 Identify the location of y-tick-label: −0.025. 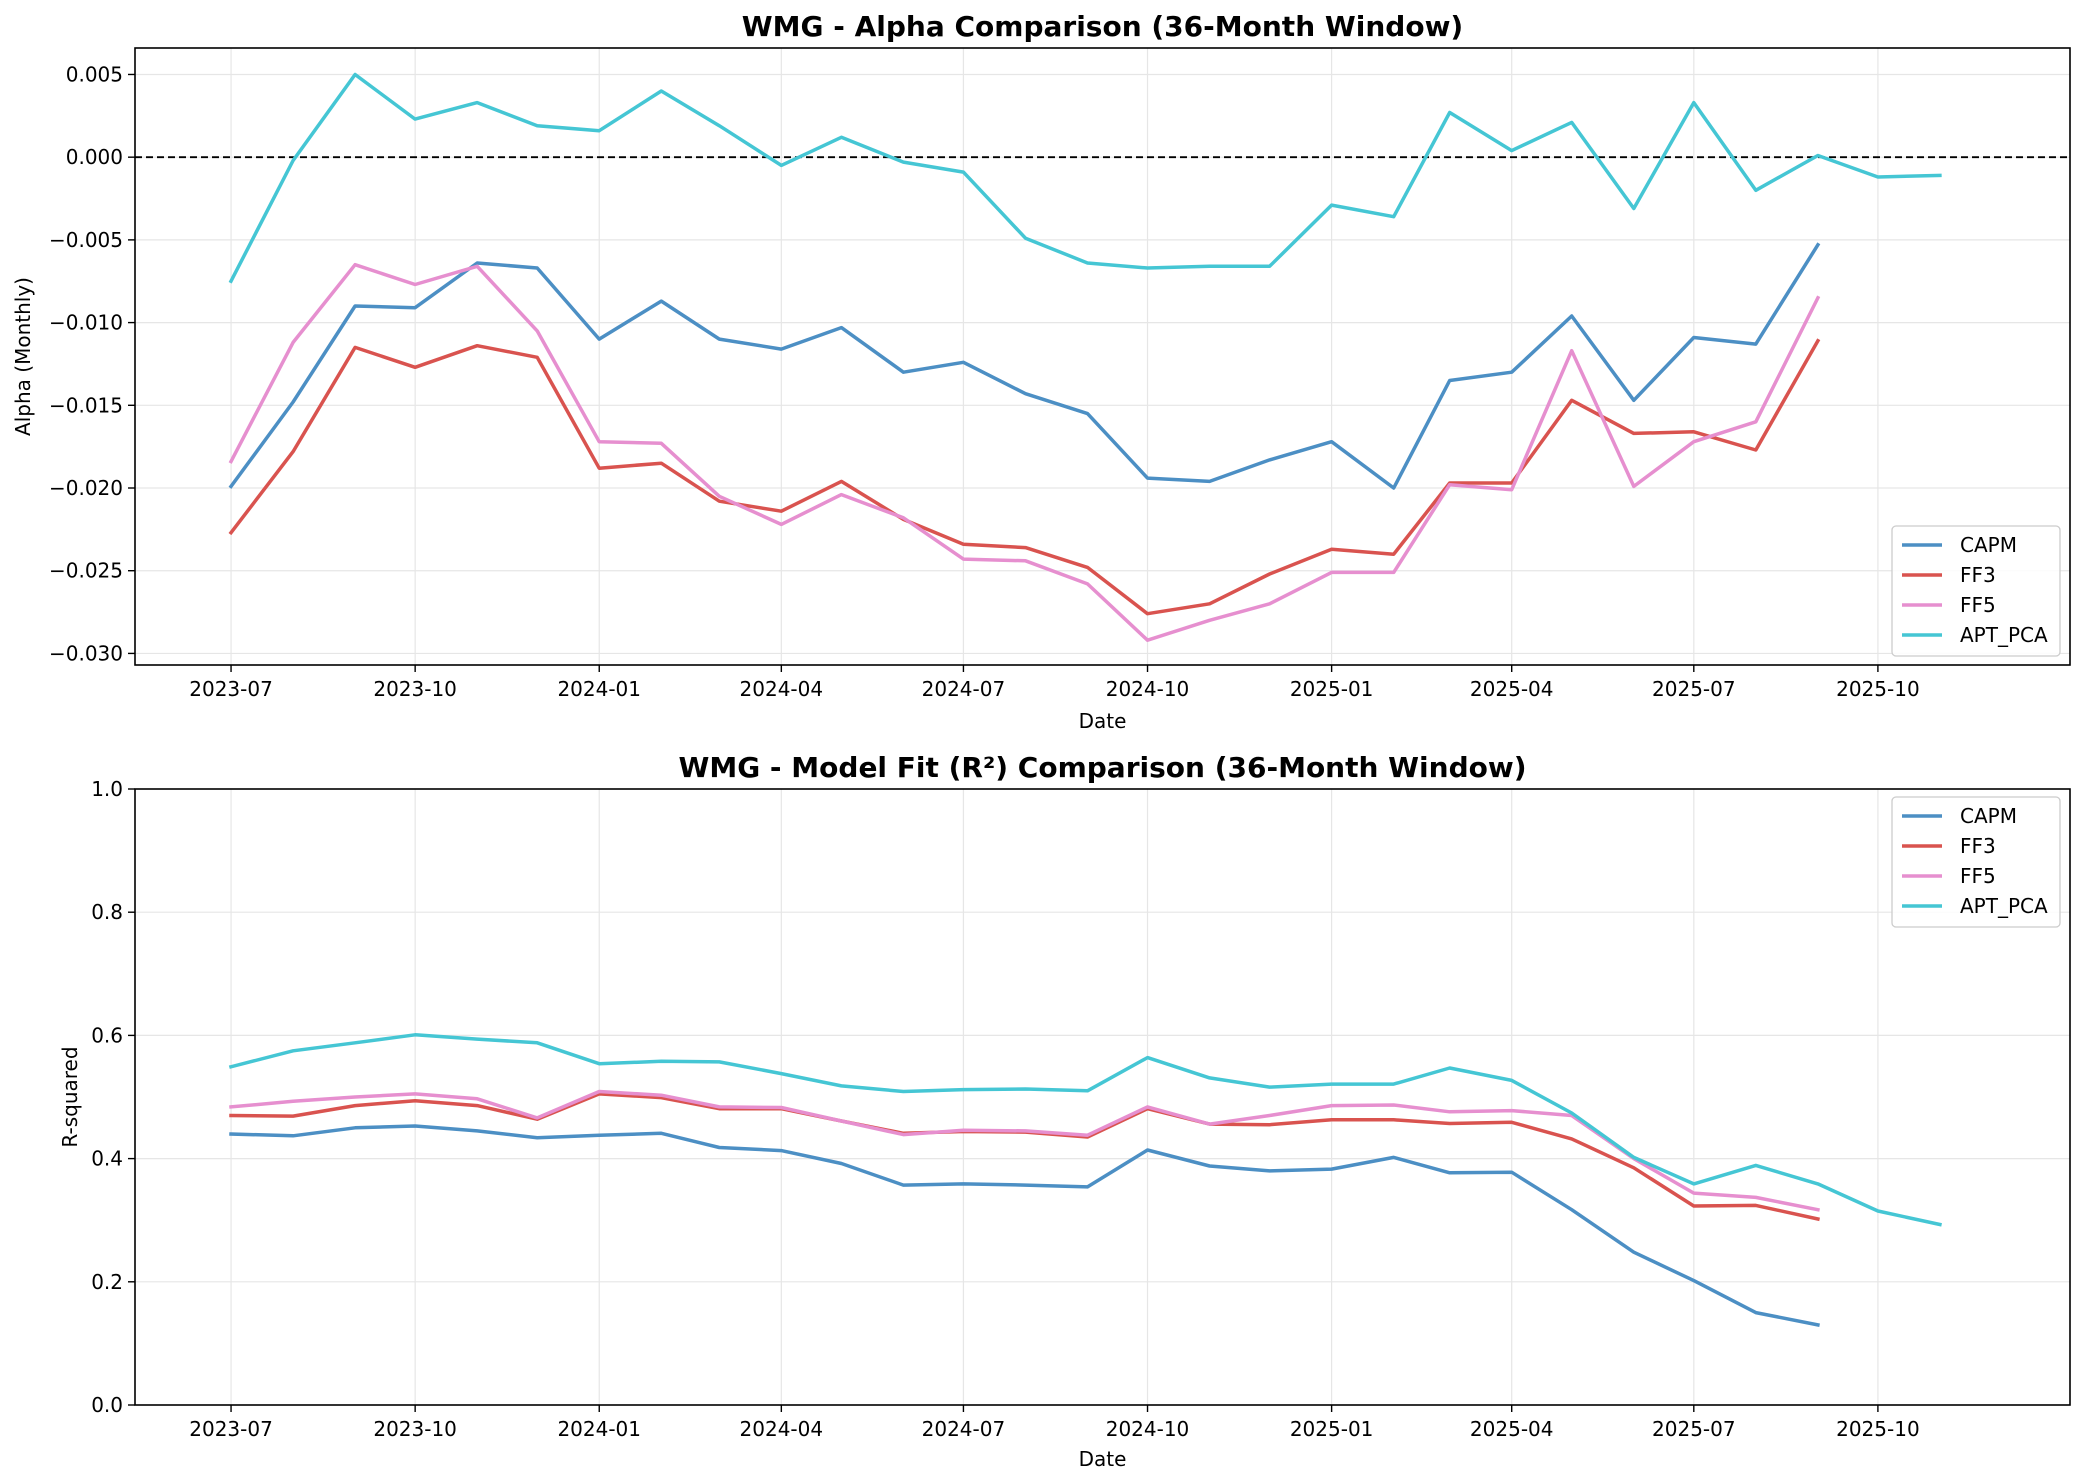
(86, 571).